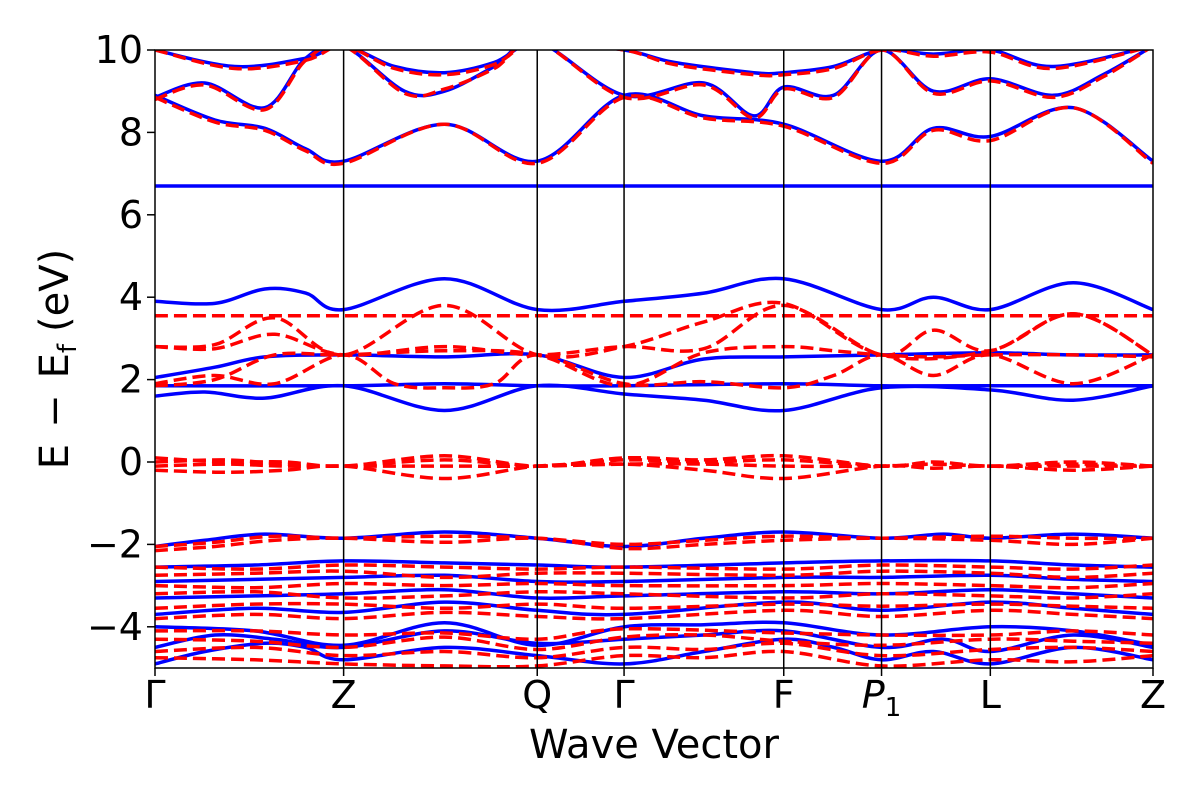 The width and height of the screenshot is (1200, 800). Describe the element at coordinates (131, 297) in the screenshot. I see `y-tick-label: 4` at that location.